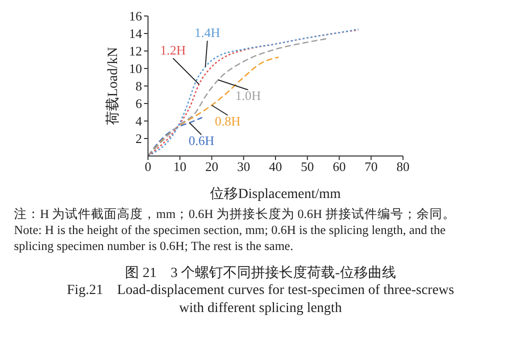 This screenshot has height=340, width=515. Describe the element at coordinates (112, 86) in the screenshot. I see `y-axis-title: 荷载Load/kN` at that location.